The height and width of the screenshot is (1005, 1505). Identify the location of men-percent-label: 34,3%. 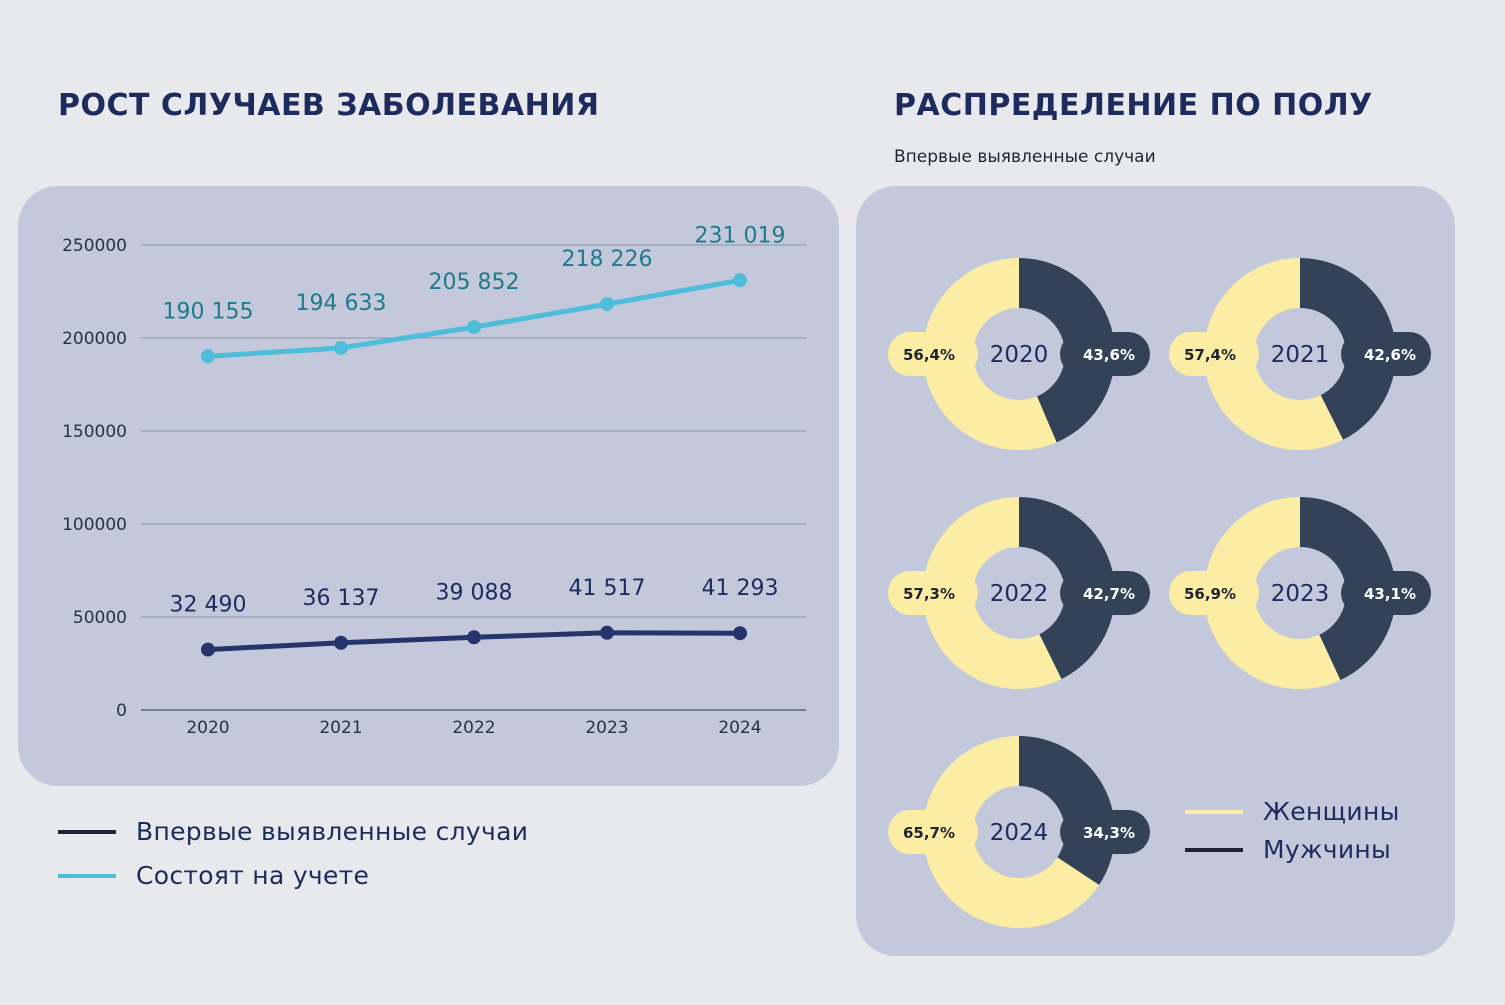
(1109, 833).